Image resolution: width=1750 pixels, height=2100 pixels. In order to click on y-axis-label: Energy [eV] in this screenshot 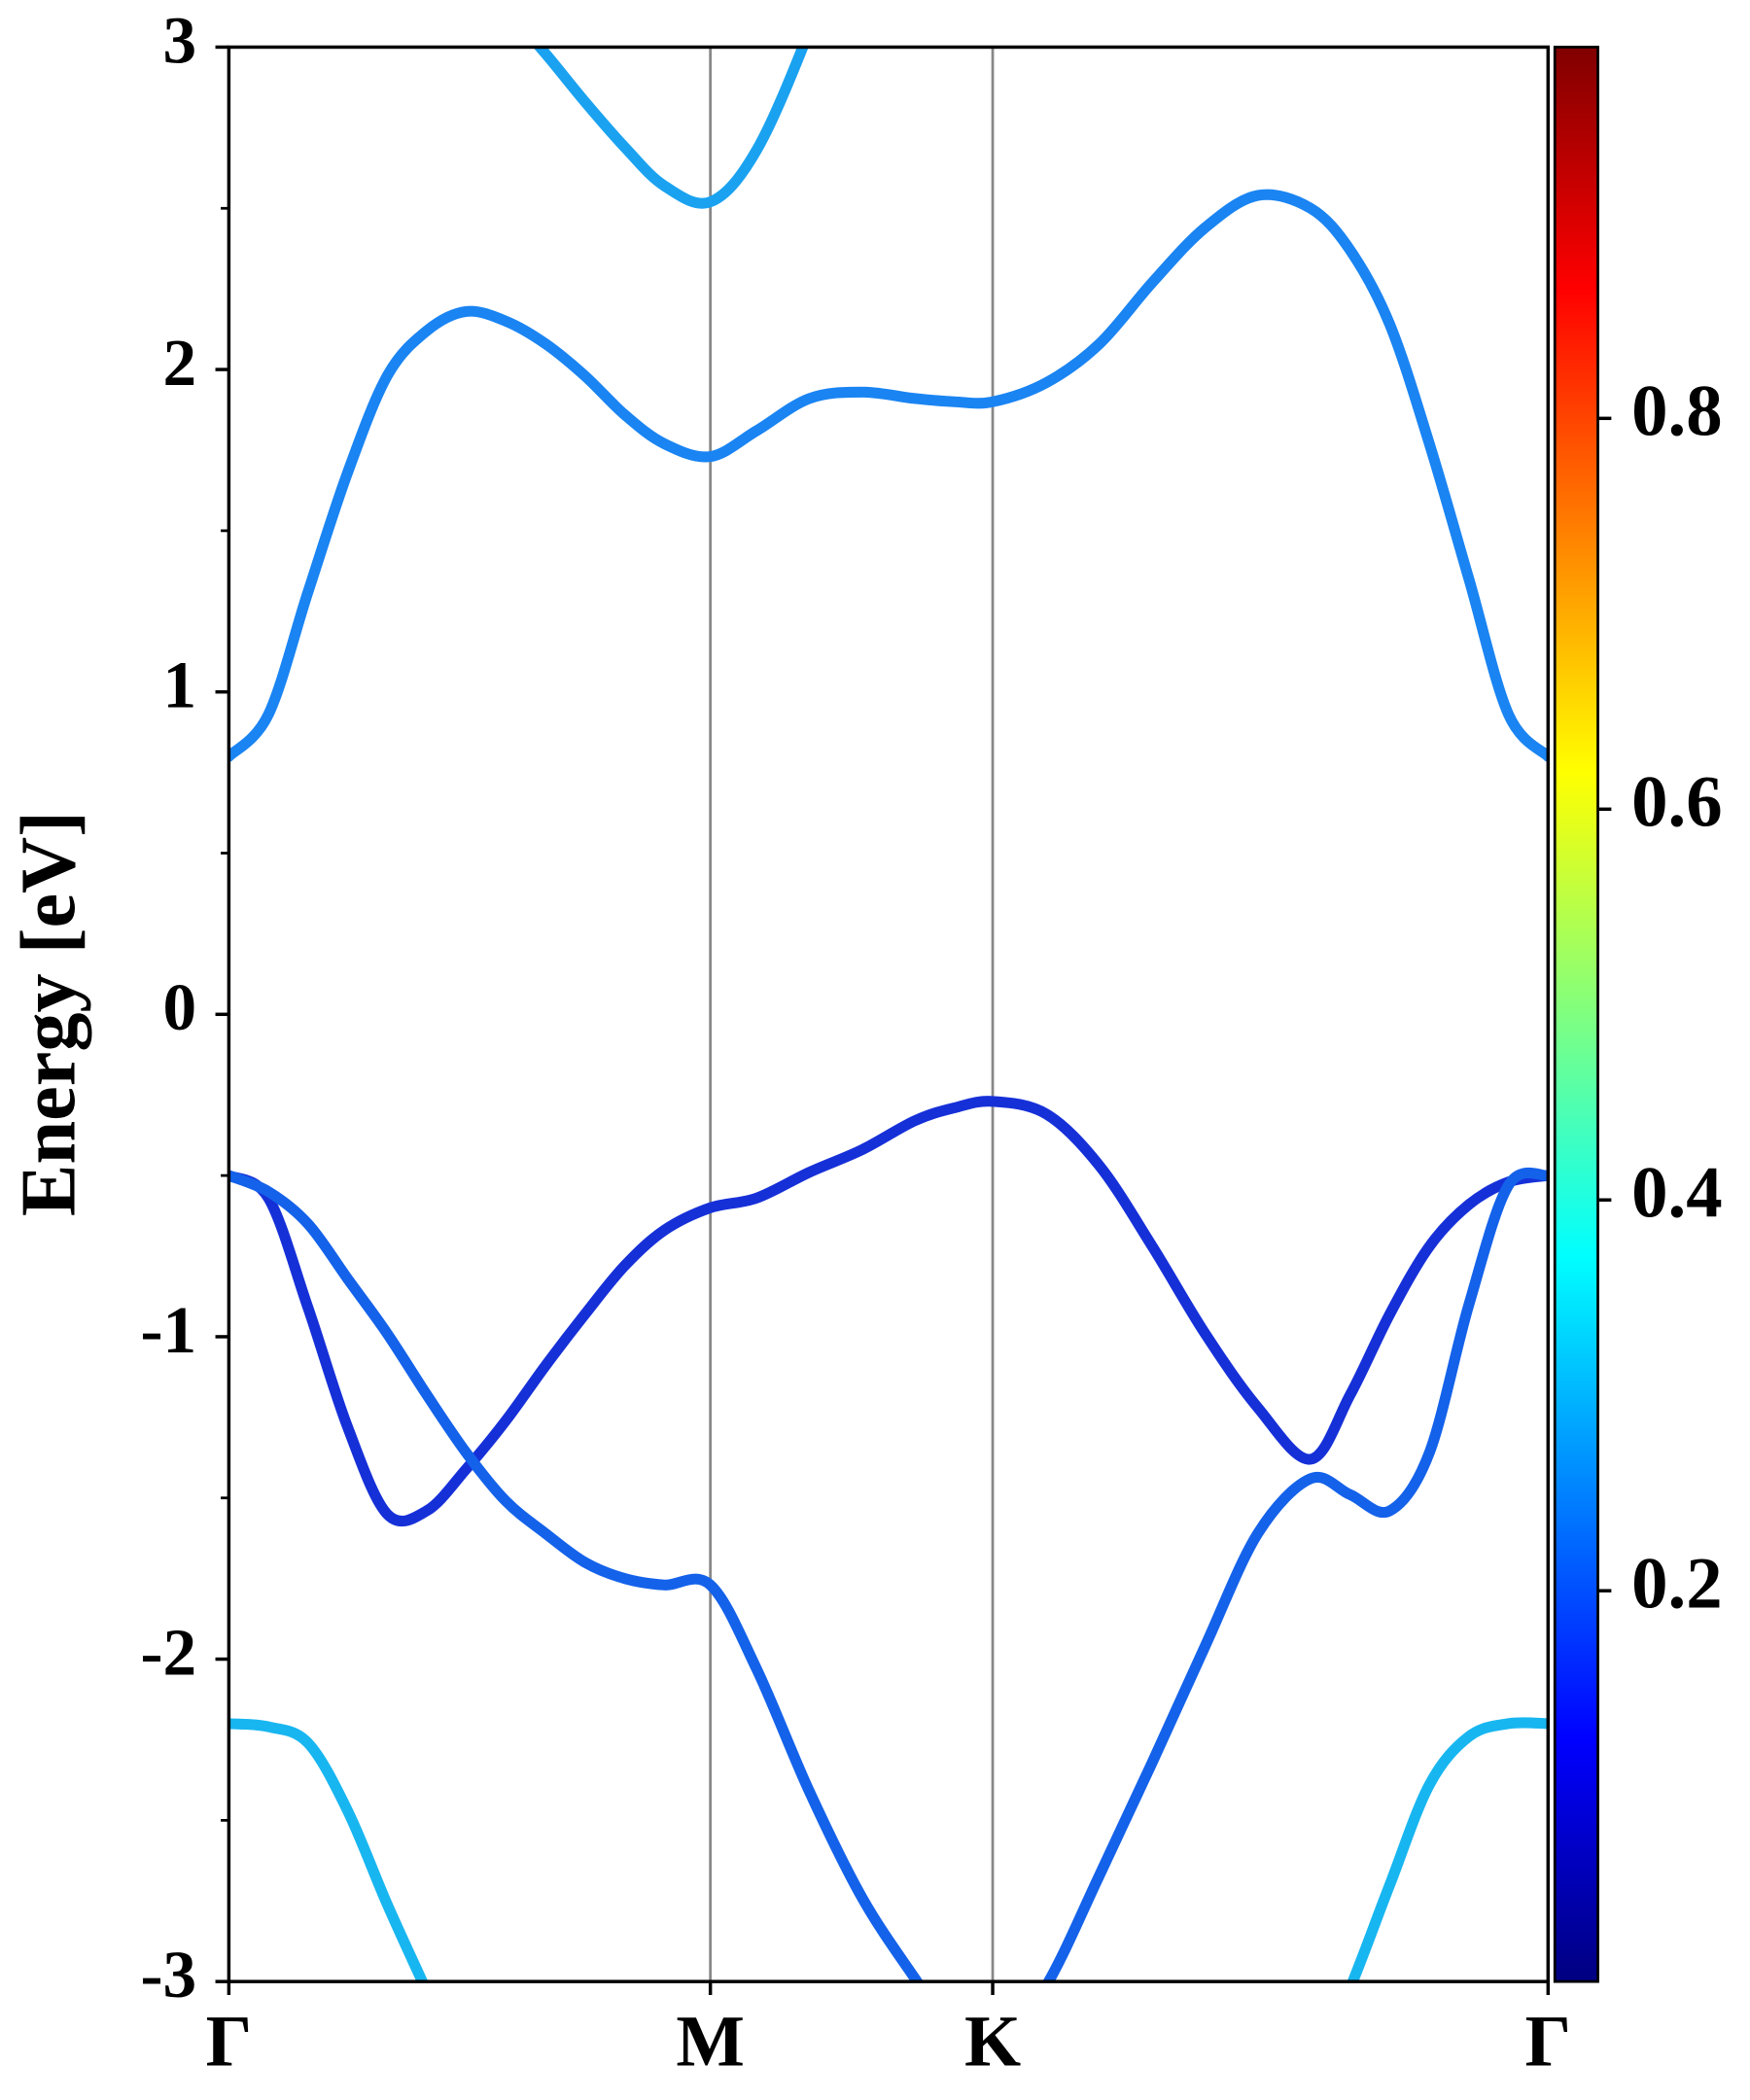, I will do `click(49, 1013)`.